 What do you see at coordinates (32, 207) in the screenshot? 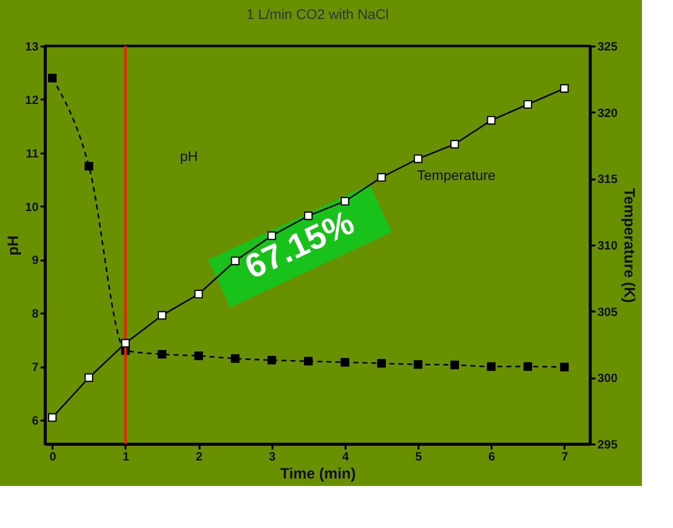
I see `y-tick-label: 10` at bounding box center [32, 207].